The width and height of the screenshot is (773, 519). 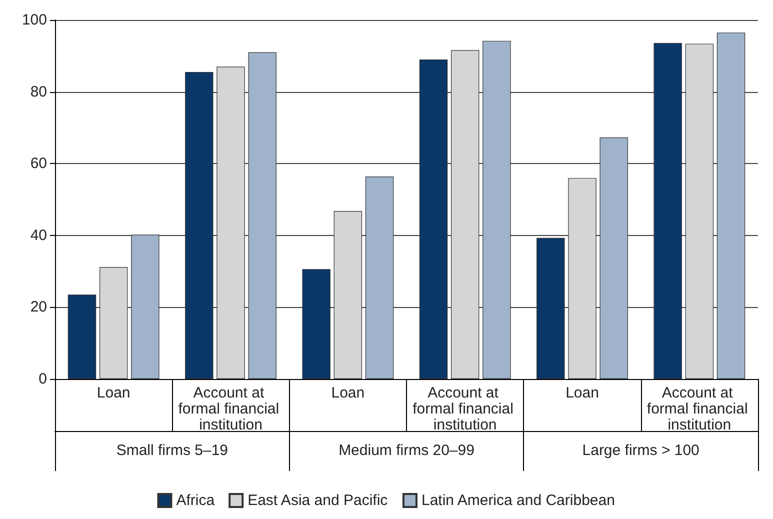 What do you see at coordinates (38, 91) in the screenshot?
I see `y-tick-label: 80` at bounding box center [38, 91].